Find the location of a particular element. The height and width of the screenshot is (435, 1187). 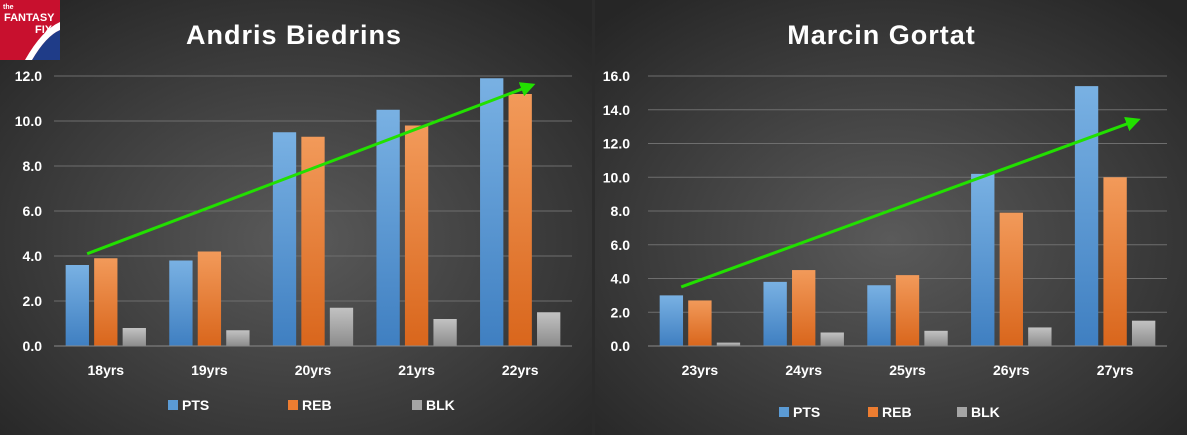

x-category-label: 25yrs is located at coordinates (907, 370).